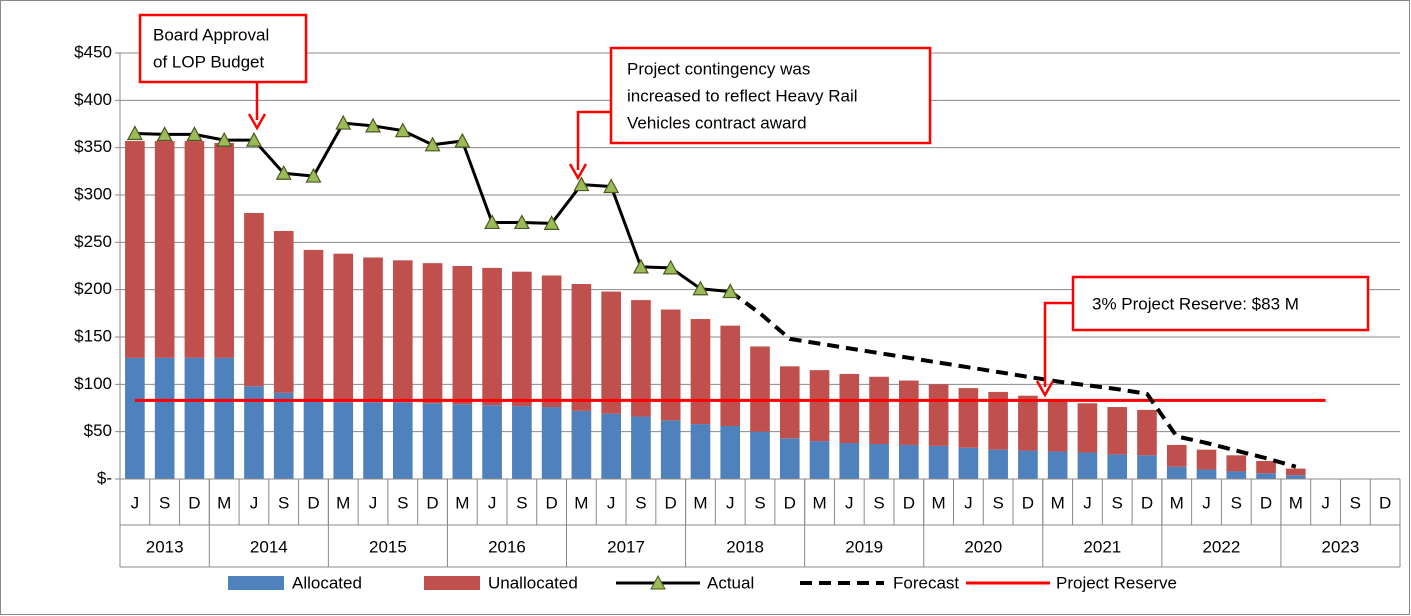 The width and height of the screenshot is (1411, 616). I want to click on legend-marker, so click(658, 582).